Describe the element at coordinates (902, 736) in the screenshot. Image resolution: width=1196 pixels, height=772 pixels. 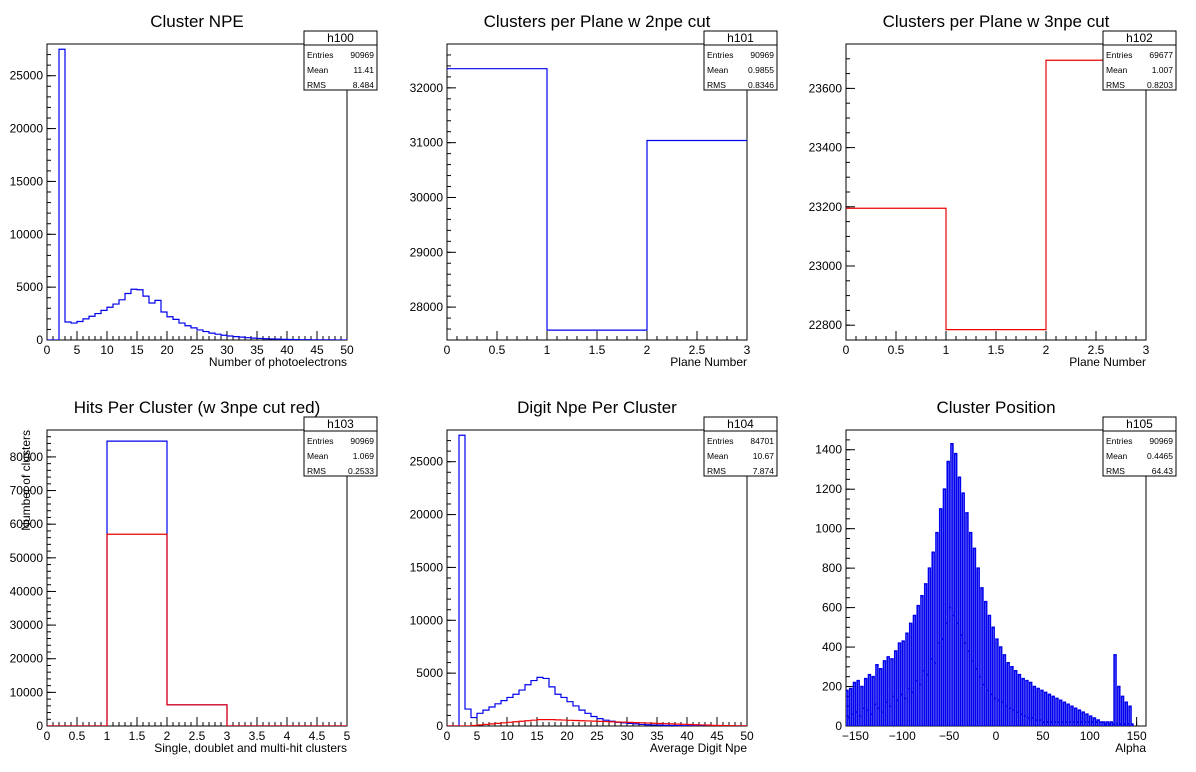
I see `x-tick-label: −100` at that location.